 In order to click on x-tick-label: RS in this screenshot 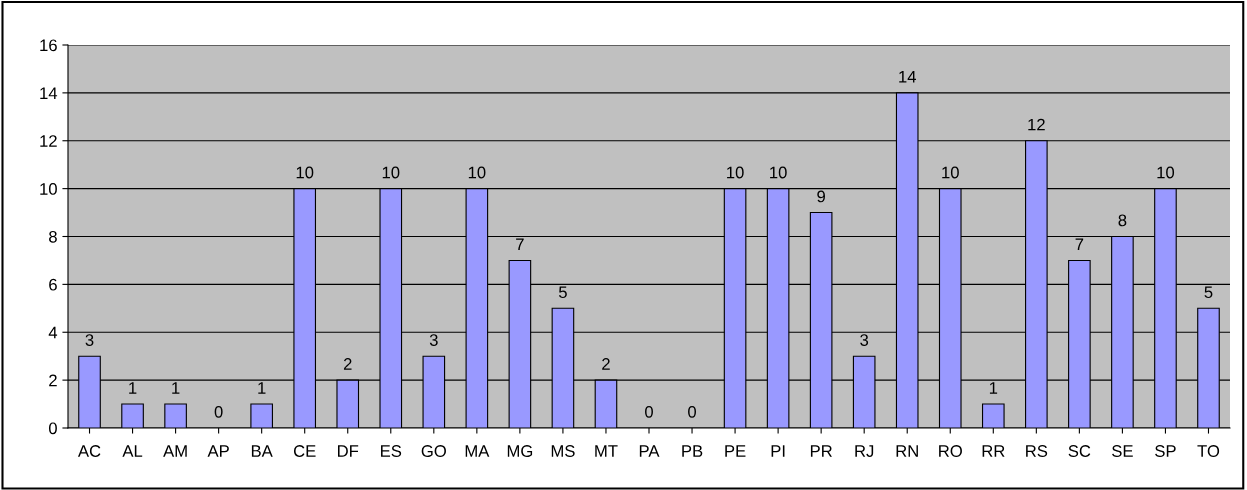, I will do `click(1037, 451)`.